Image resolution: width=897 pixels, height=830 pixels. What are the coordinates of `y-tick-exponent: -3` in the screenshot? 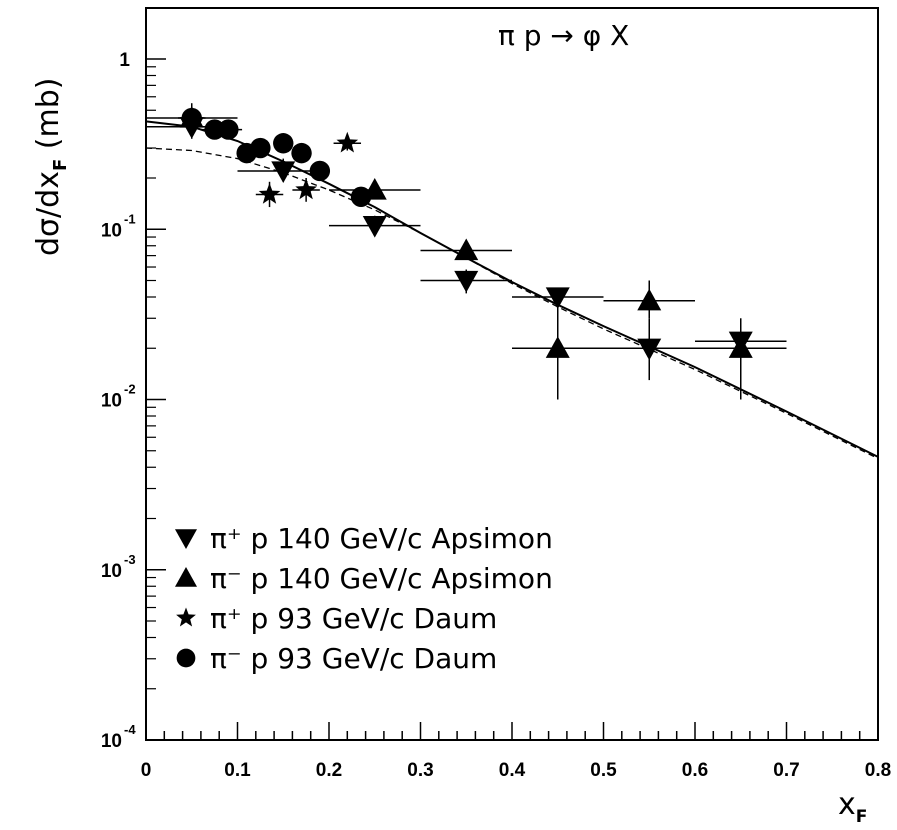 It's located at (130, 559).